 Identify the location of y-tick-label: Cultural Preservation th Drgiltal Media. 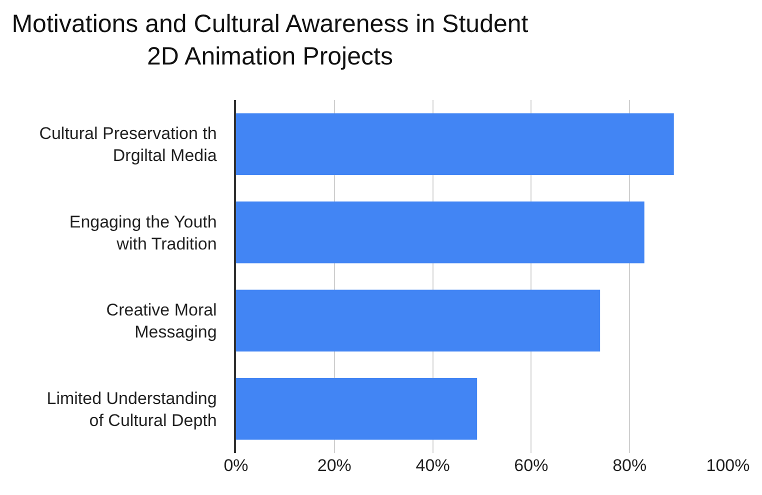
(128, 145).